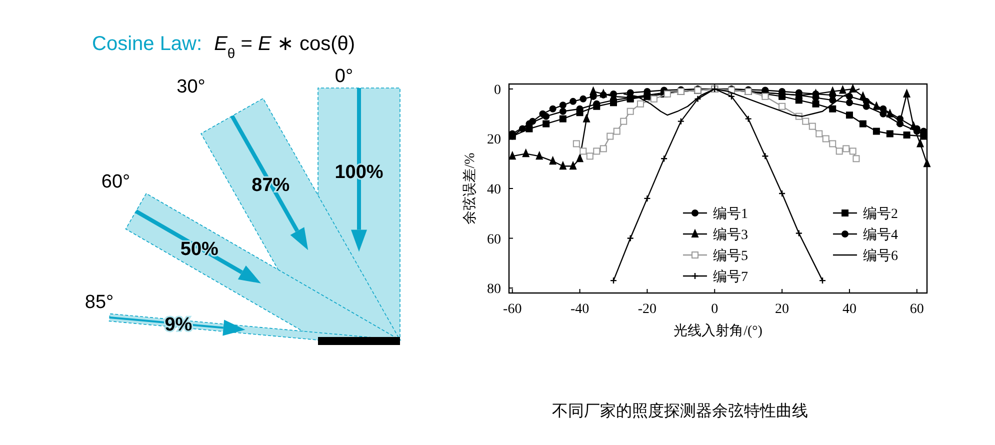 The image size is (995, 445). What do you see at coordinates (147, 44) in the screenshot?
I see `text: Cosine Law:` at bounding box center [147, 44].